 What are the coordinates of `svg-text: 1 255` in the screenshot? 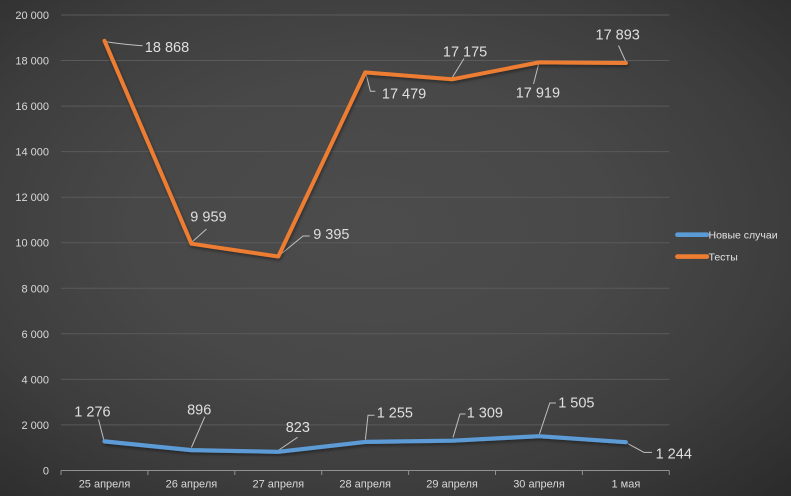 It's located at (395, 413).